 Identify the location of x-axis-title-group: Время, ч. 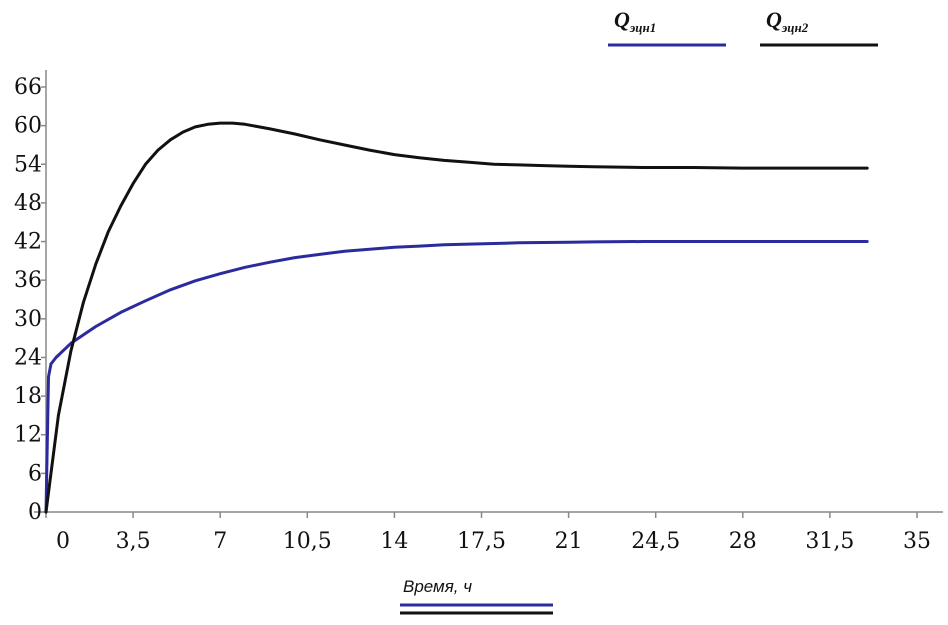
(476, 596).